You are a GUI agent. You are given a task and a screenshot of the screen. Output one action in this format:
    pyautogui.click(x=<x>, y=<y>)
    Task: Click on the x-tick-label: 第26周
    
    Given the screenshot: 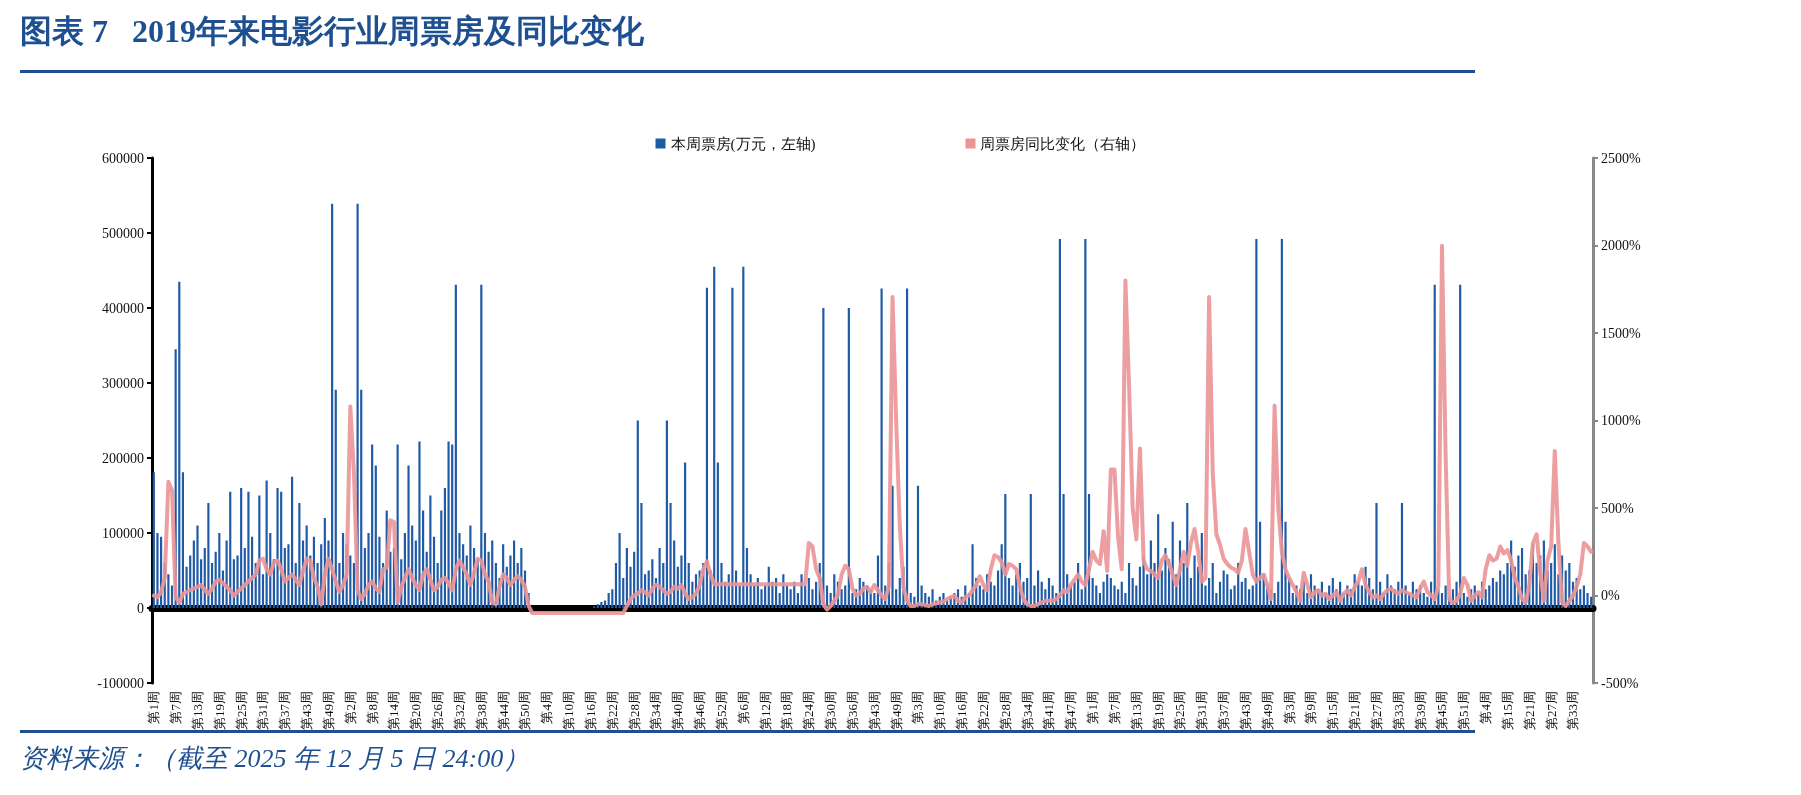 What is the action you would take?
    pyautogui.click(x=438, y=710)
    